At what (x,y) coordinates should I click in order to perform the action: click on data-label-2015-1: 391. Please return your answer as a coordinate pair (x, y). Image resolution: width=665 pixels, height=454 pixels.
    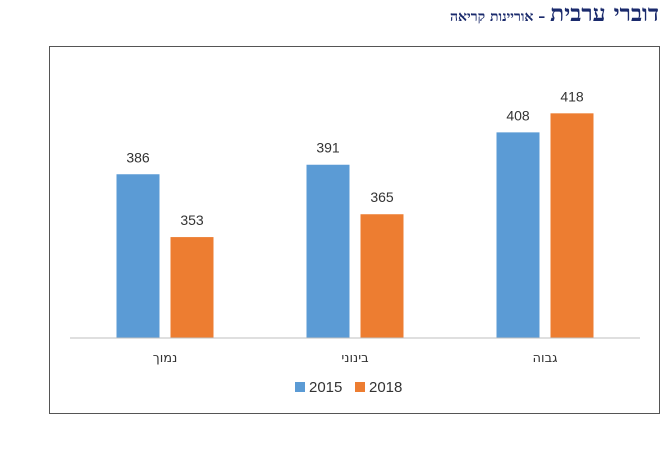
    Looking at the image, I should click on (328, 148).